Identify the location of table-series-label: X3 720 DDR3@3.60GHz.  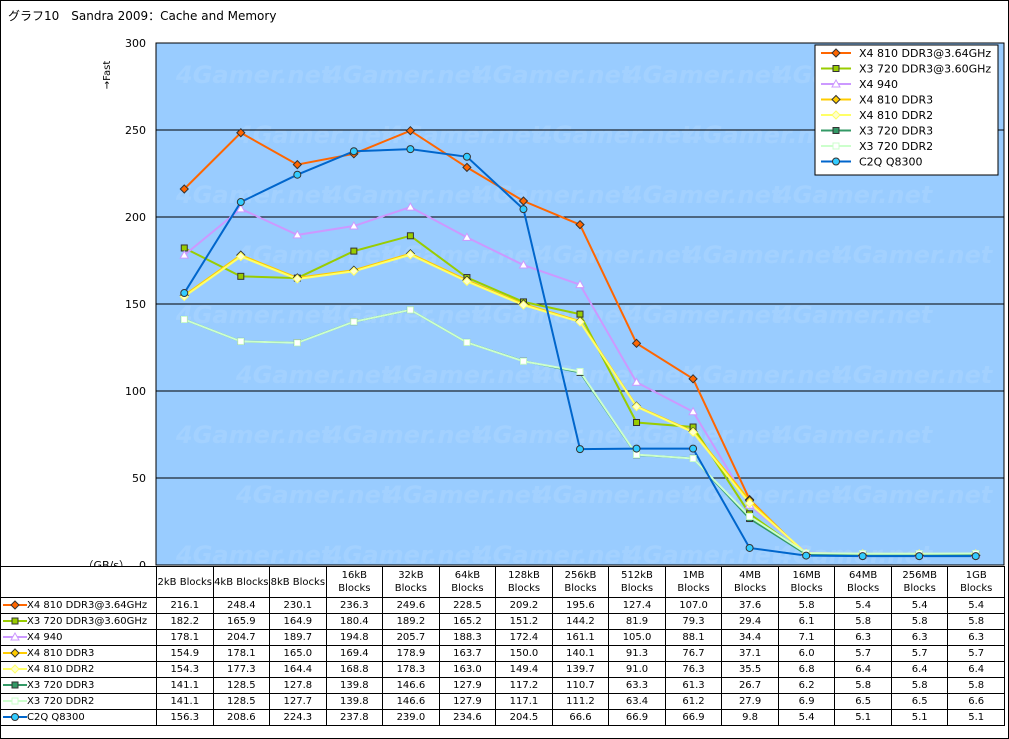
(78, 621).